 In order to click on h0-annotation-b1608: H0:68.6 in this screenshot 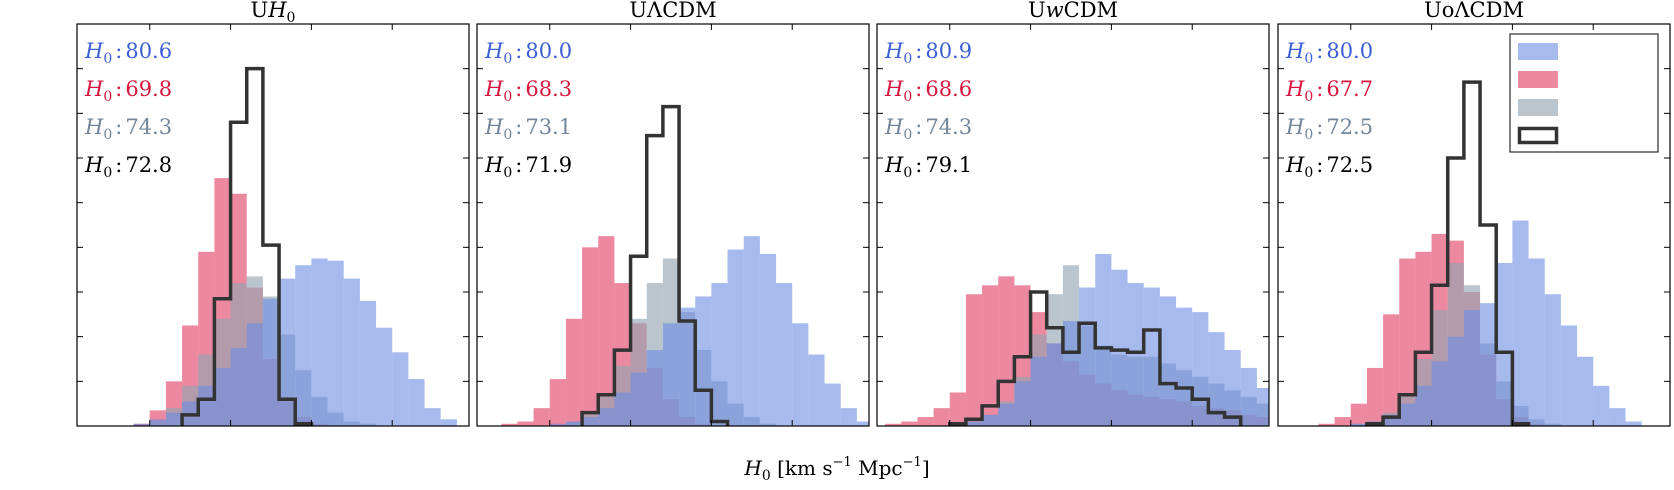, I will do `click(928, 91)`.